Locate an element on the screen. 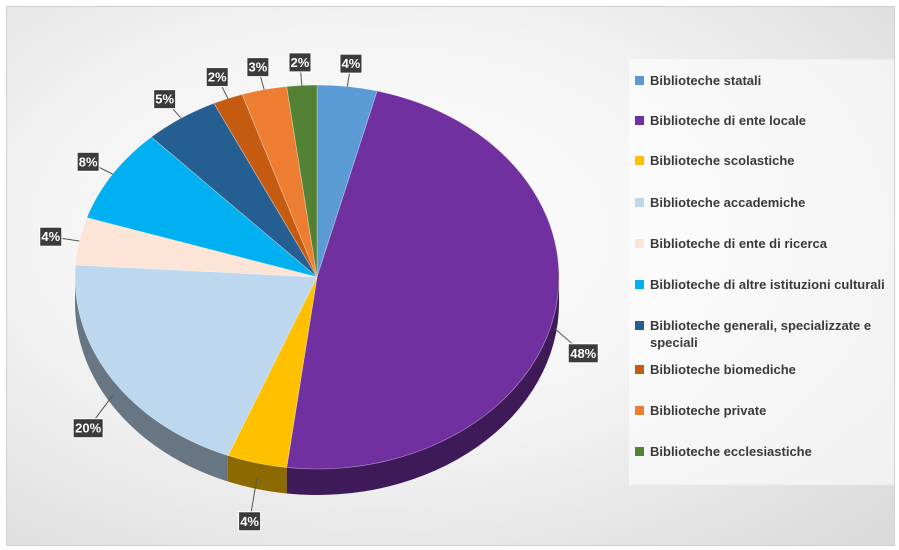  data-label: 48% is located at coordinates (583, 353).